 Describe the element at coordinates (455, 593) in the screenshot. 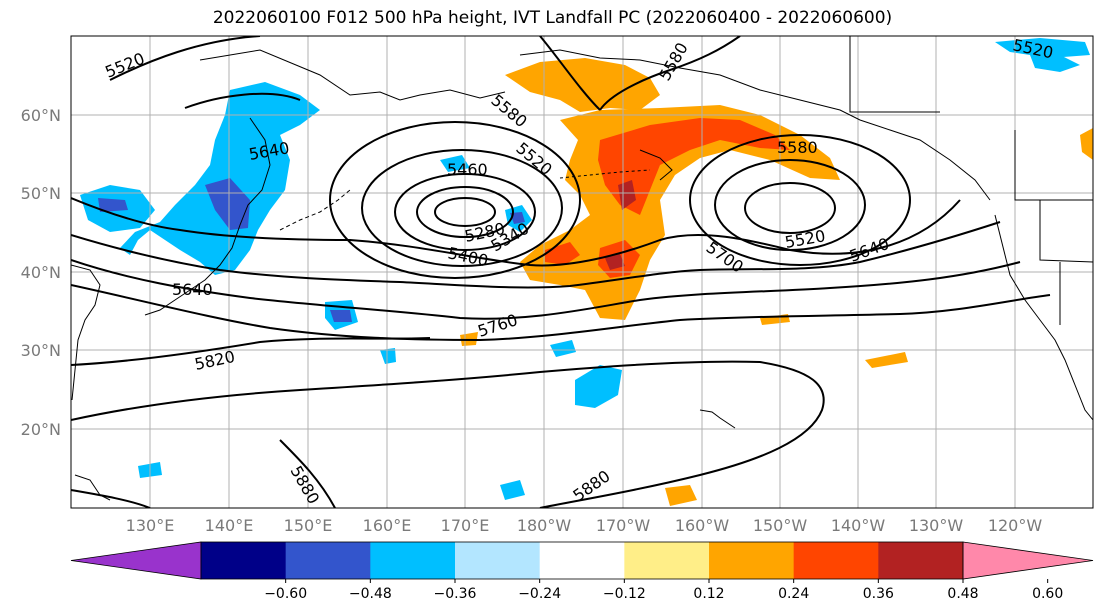

I see `colorbar-tick-label: −0.36` at that location.